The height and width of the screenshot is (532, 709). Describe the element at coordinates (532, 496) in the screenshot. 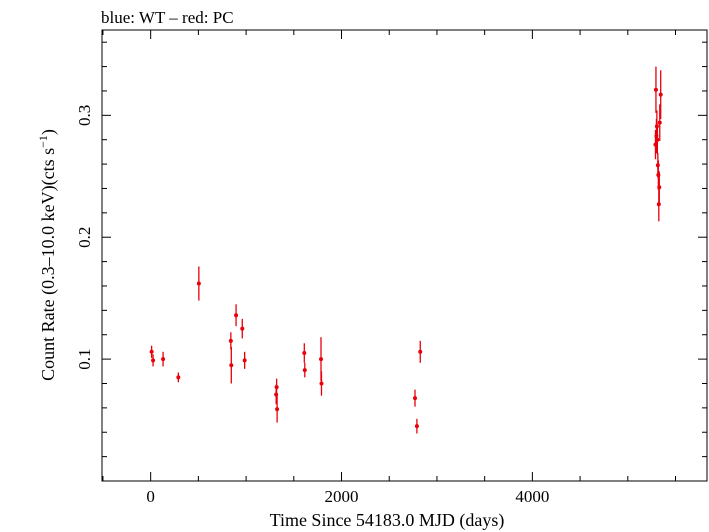

I see `x-tick-label: 4000` at that location.